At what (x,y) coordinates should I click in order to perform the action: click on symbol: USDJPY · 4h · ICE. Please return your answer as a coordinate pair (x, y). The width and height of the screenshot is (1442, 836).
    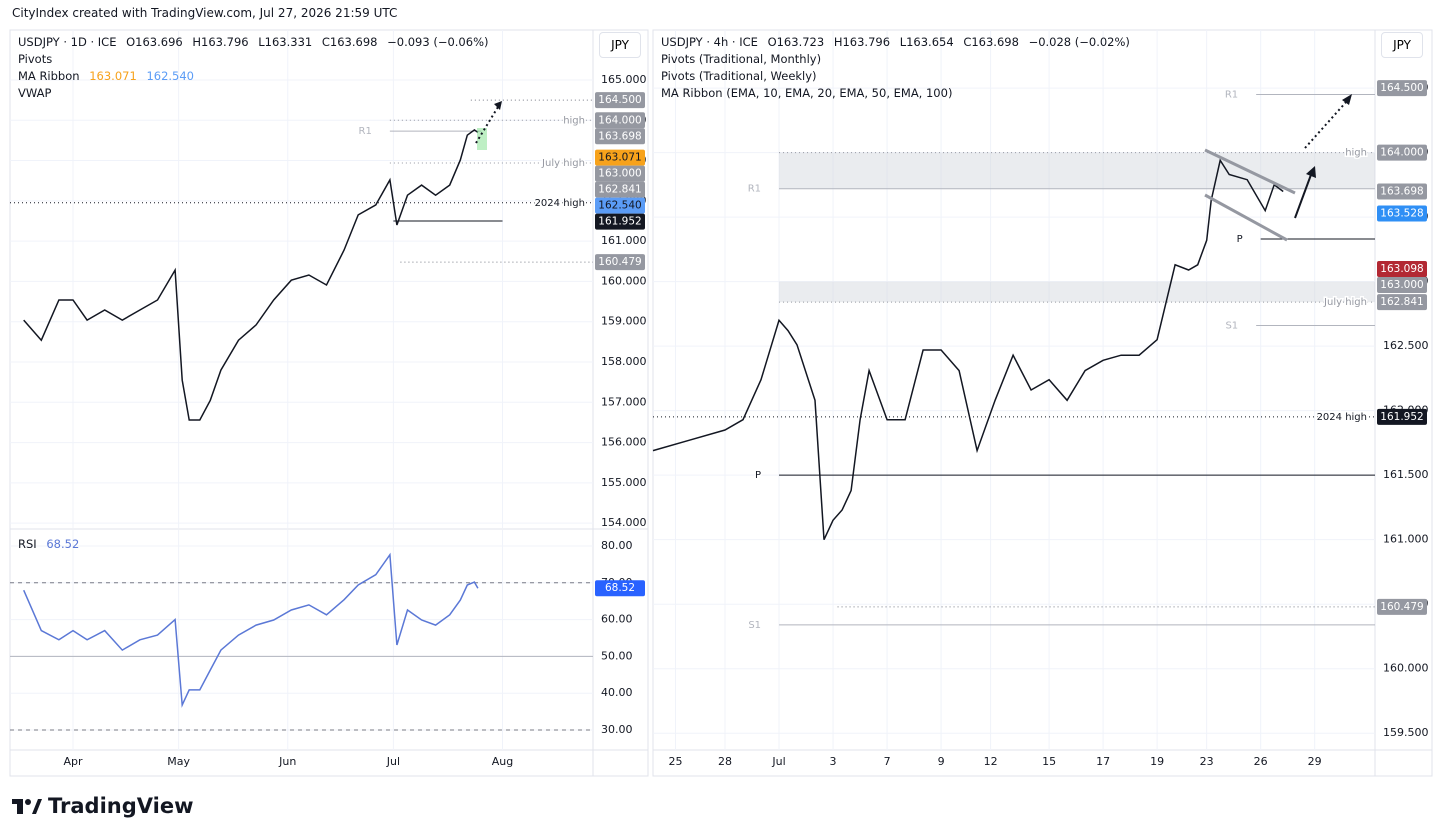
    Looking at the image, I should click on (709, 42).